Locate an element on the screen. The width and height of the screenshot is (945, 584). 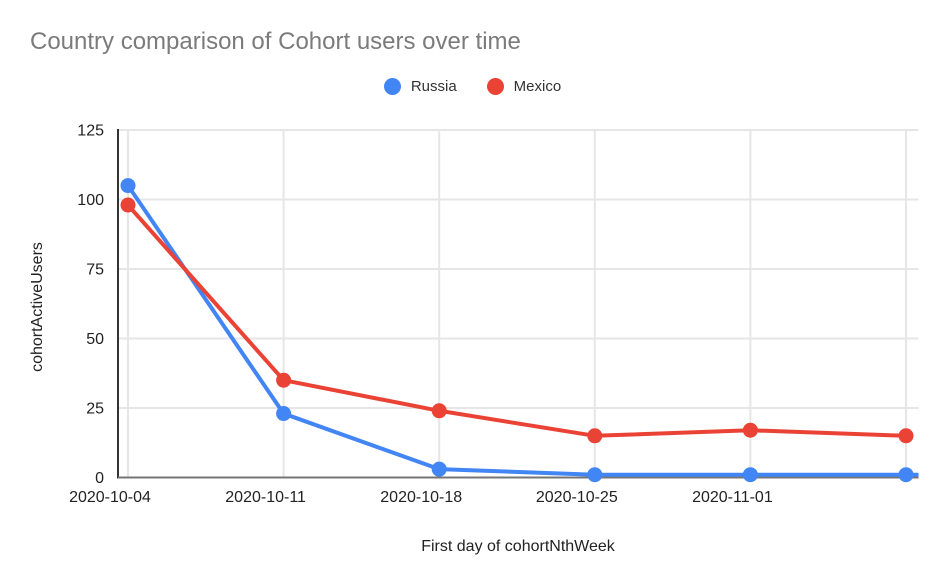
legend-item-russia: Russia is located at coordinates (420, 86).